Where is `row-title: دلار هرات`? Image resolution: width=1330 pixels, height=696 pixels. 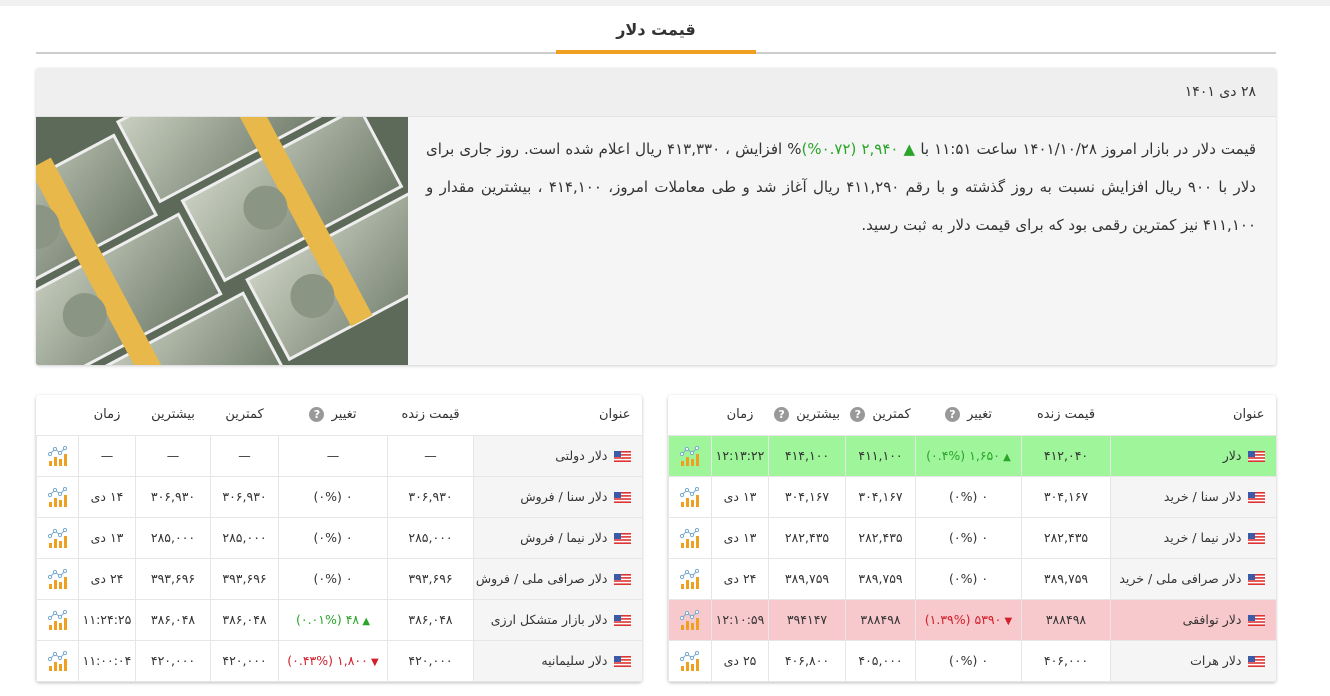
row-title: دلار هرات is located at coordinates (1193, 661).